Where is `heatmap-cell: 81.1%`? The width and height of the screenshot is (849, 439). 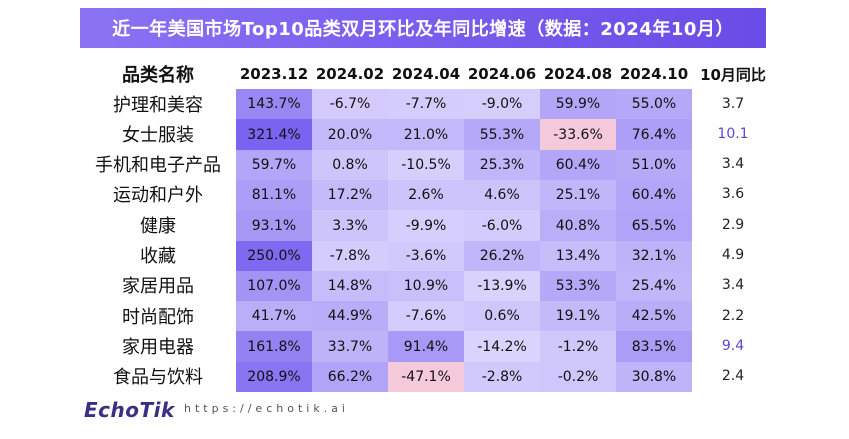
heatmap-cell: 81.1% is located at coordinates (274, 195).